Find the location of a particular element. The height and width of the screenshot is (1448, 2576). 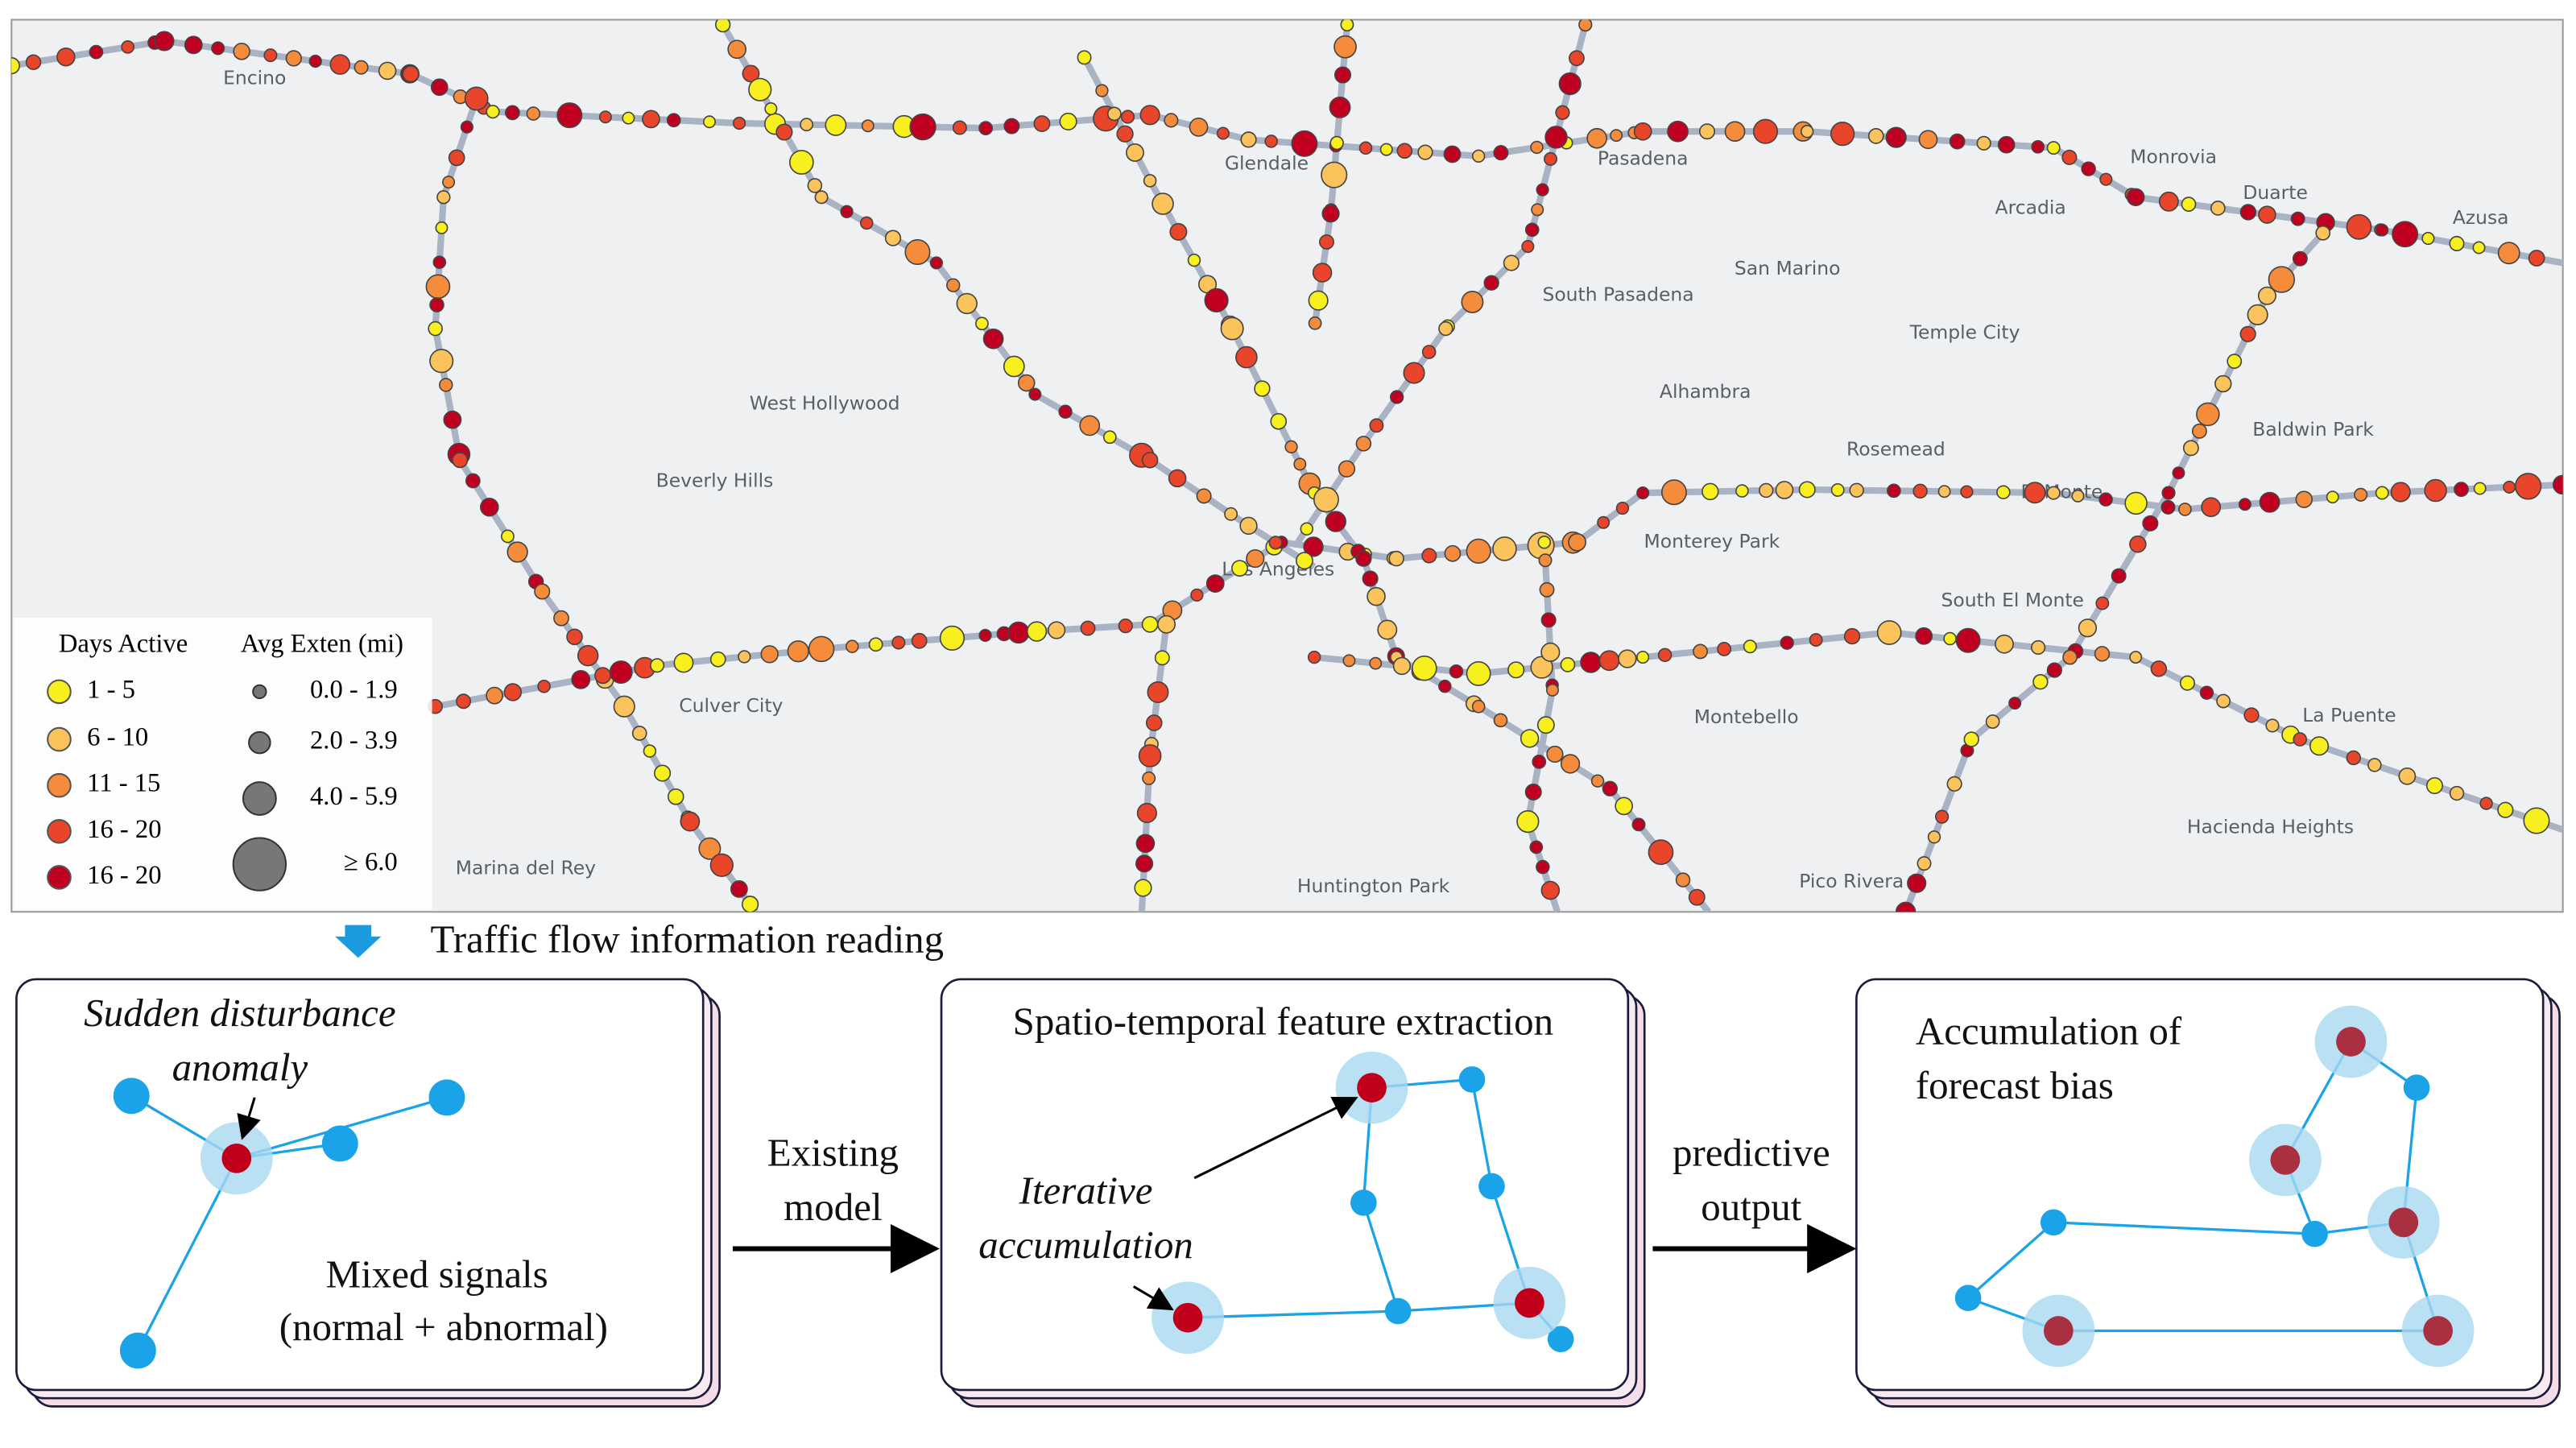

panel-text: predictive is located at coordinates (1752, 1153).